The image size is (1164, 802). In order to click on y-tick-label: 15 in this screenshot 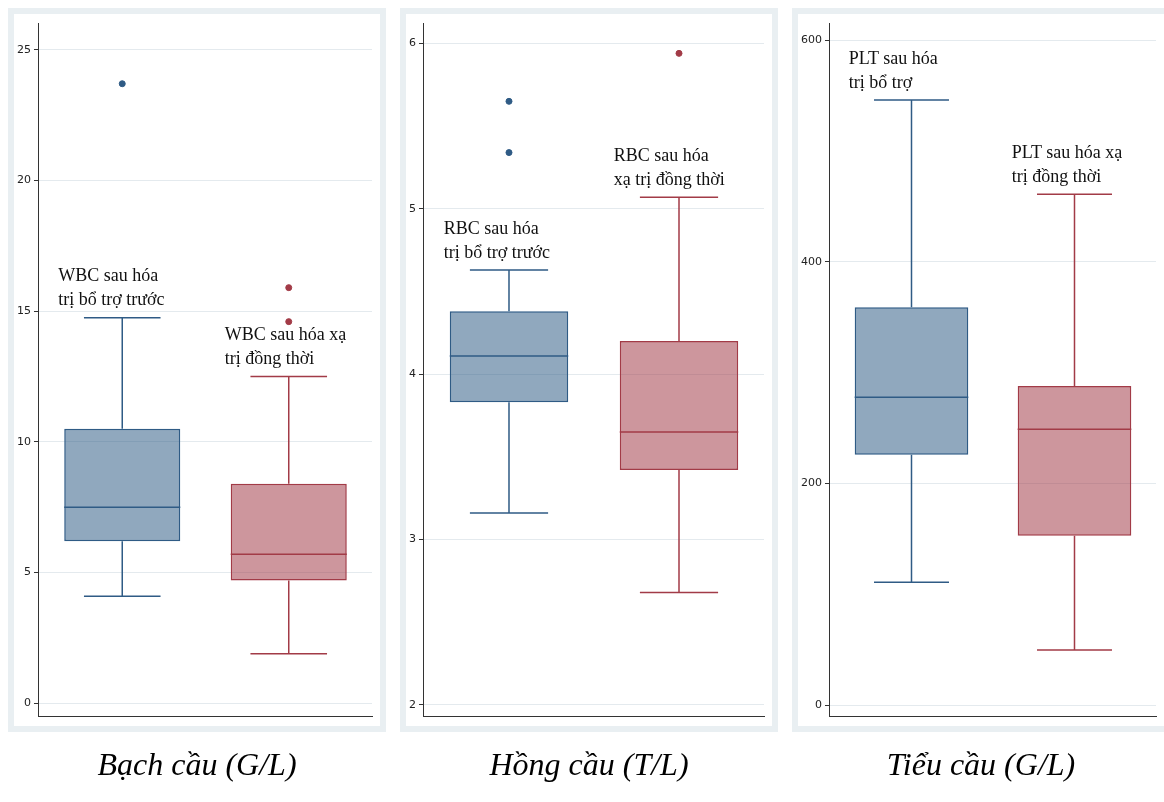, I will do `click(24, 311)`.